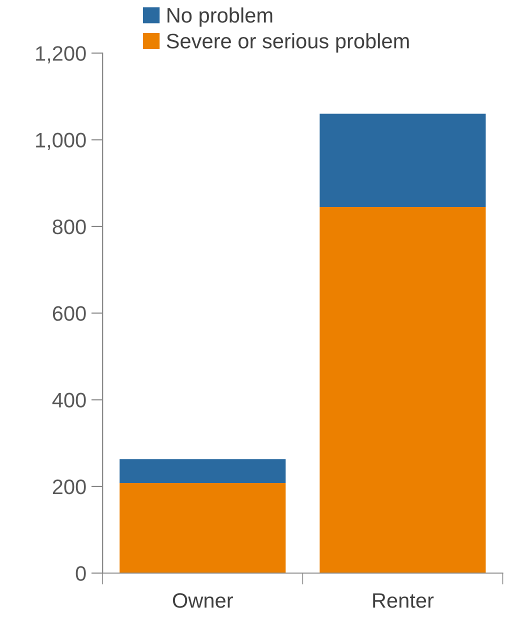  Describe the element at coordinates (81, 573) in the screenshot. I see `y-tick-label: 0` at that location.